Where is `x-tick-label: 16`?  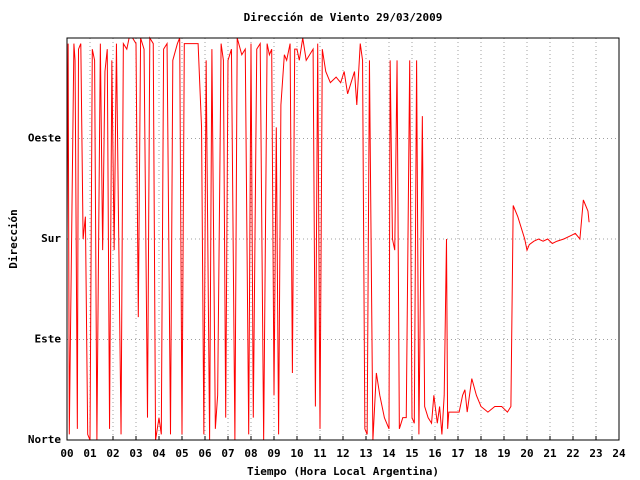 x-tick-label: 16 is located at coordinates (435, 453).